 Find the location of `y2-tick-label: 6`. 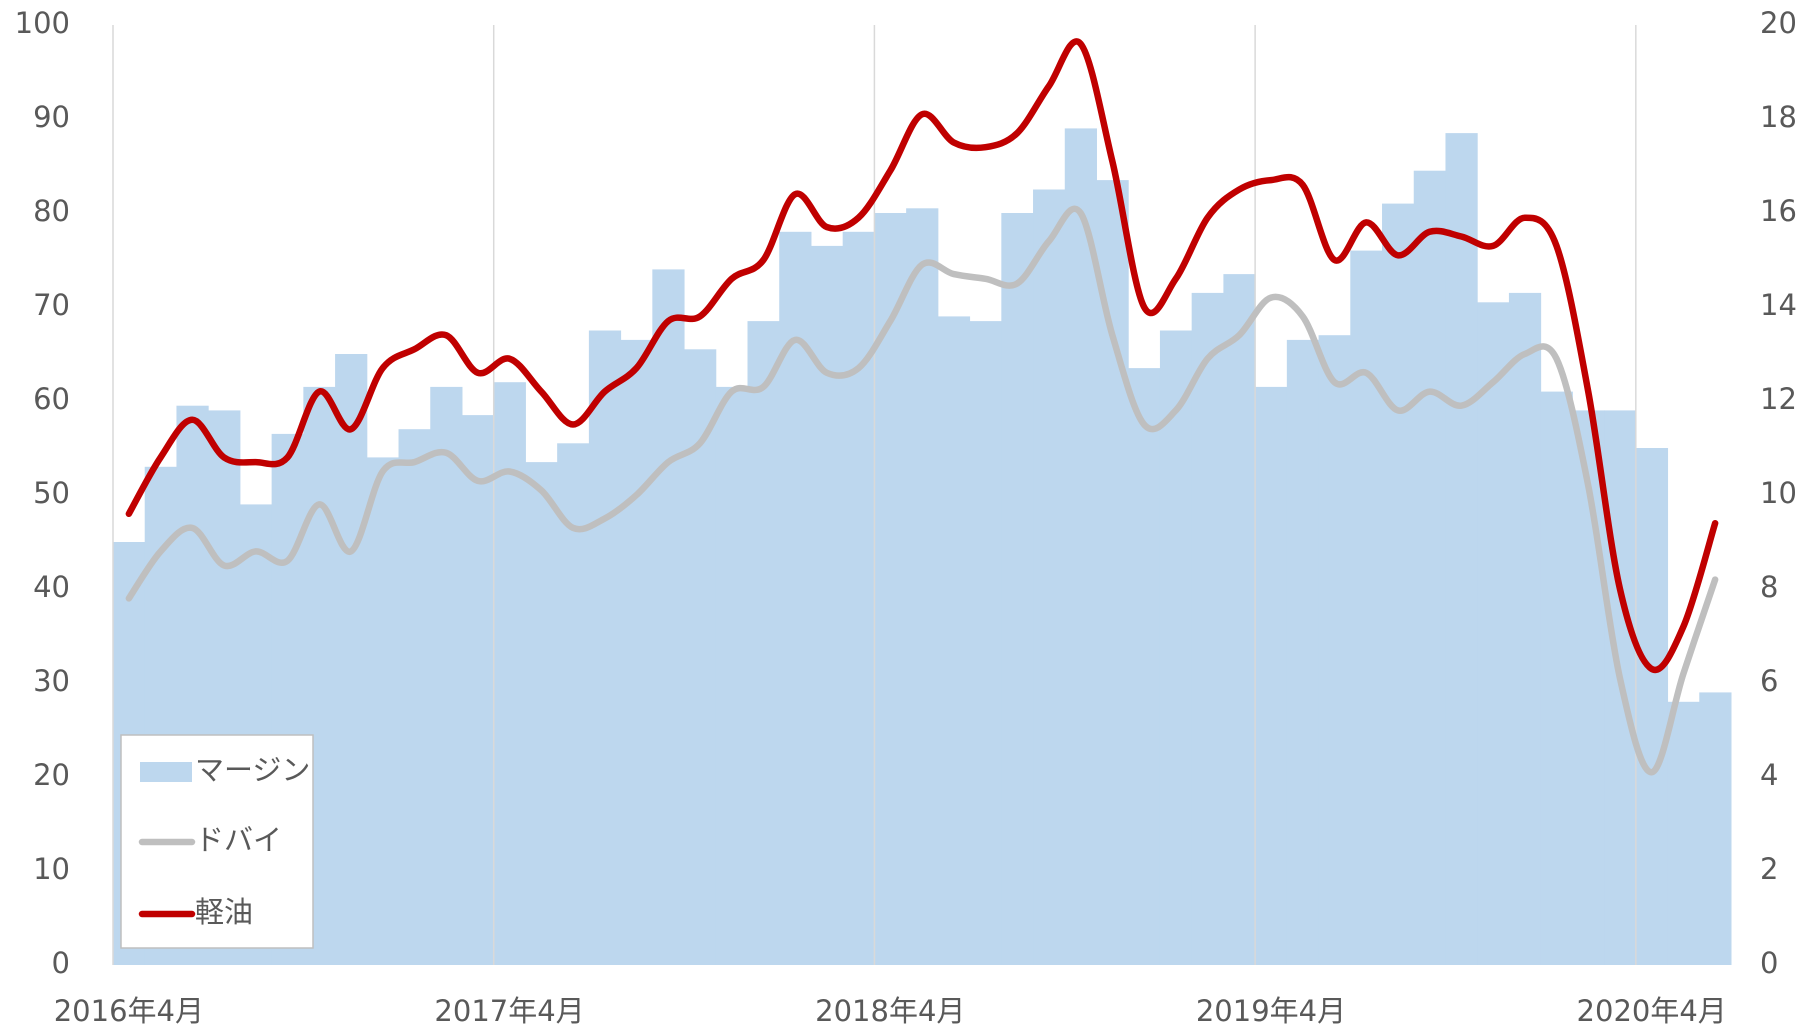

y2-tick-label: 6 is located at coordinates (1769, 681).